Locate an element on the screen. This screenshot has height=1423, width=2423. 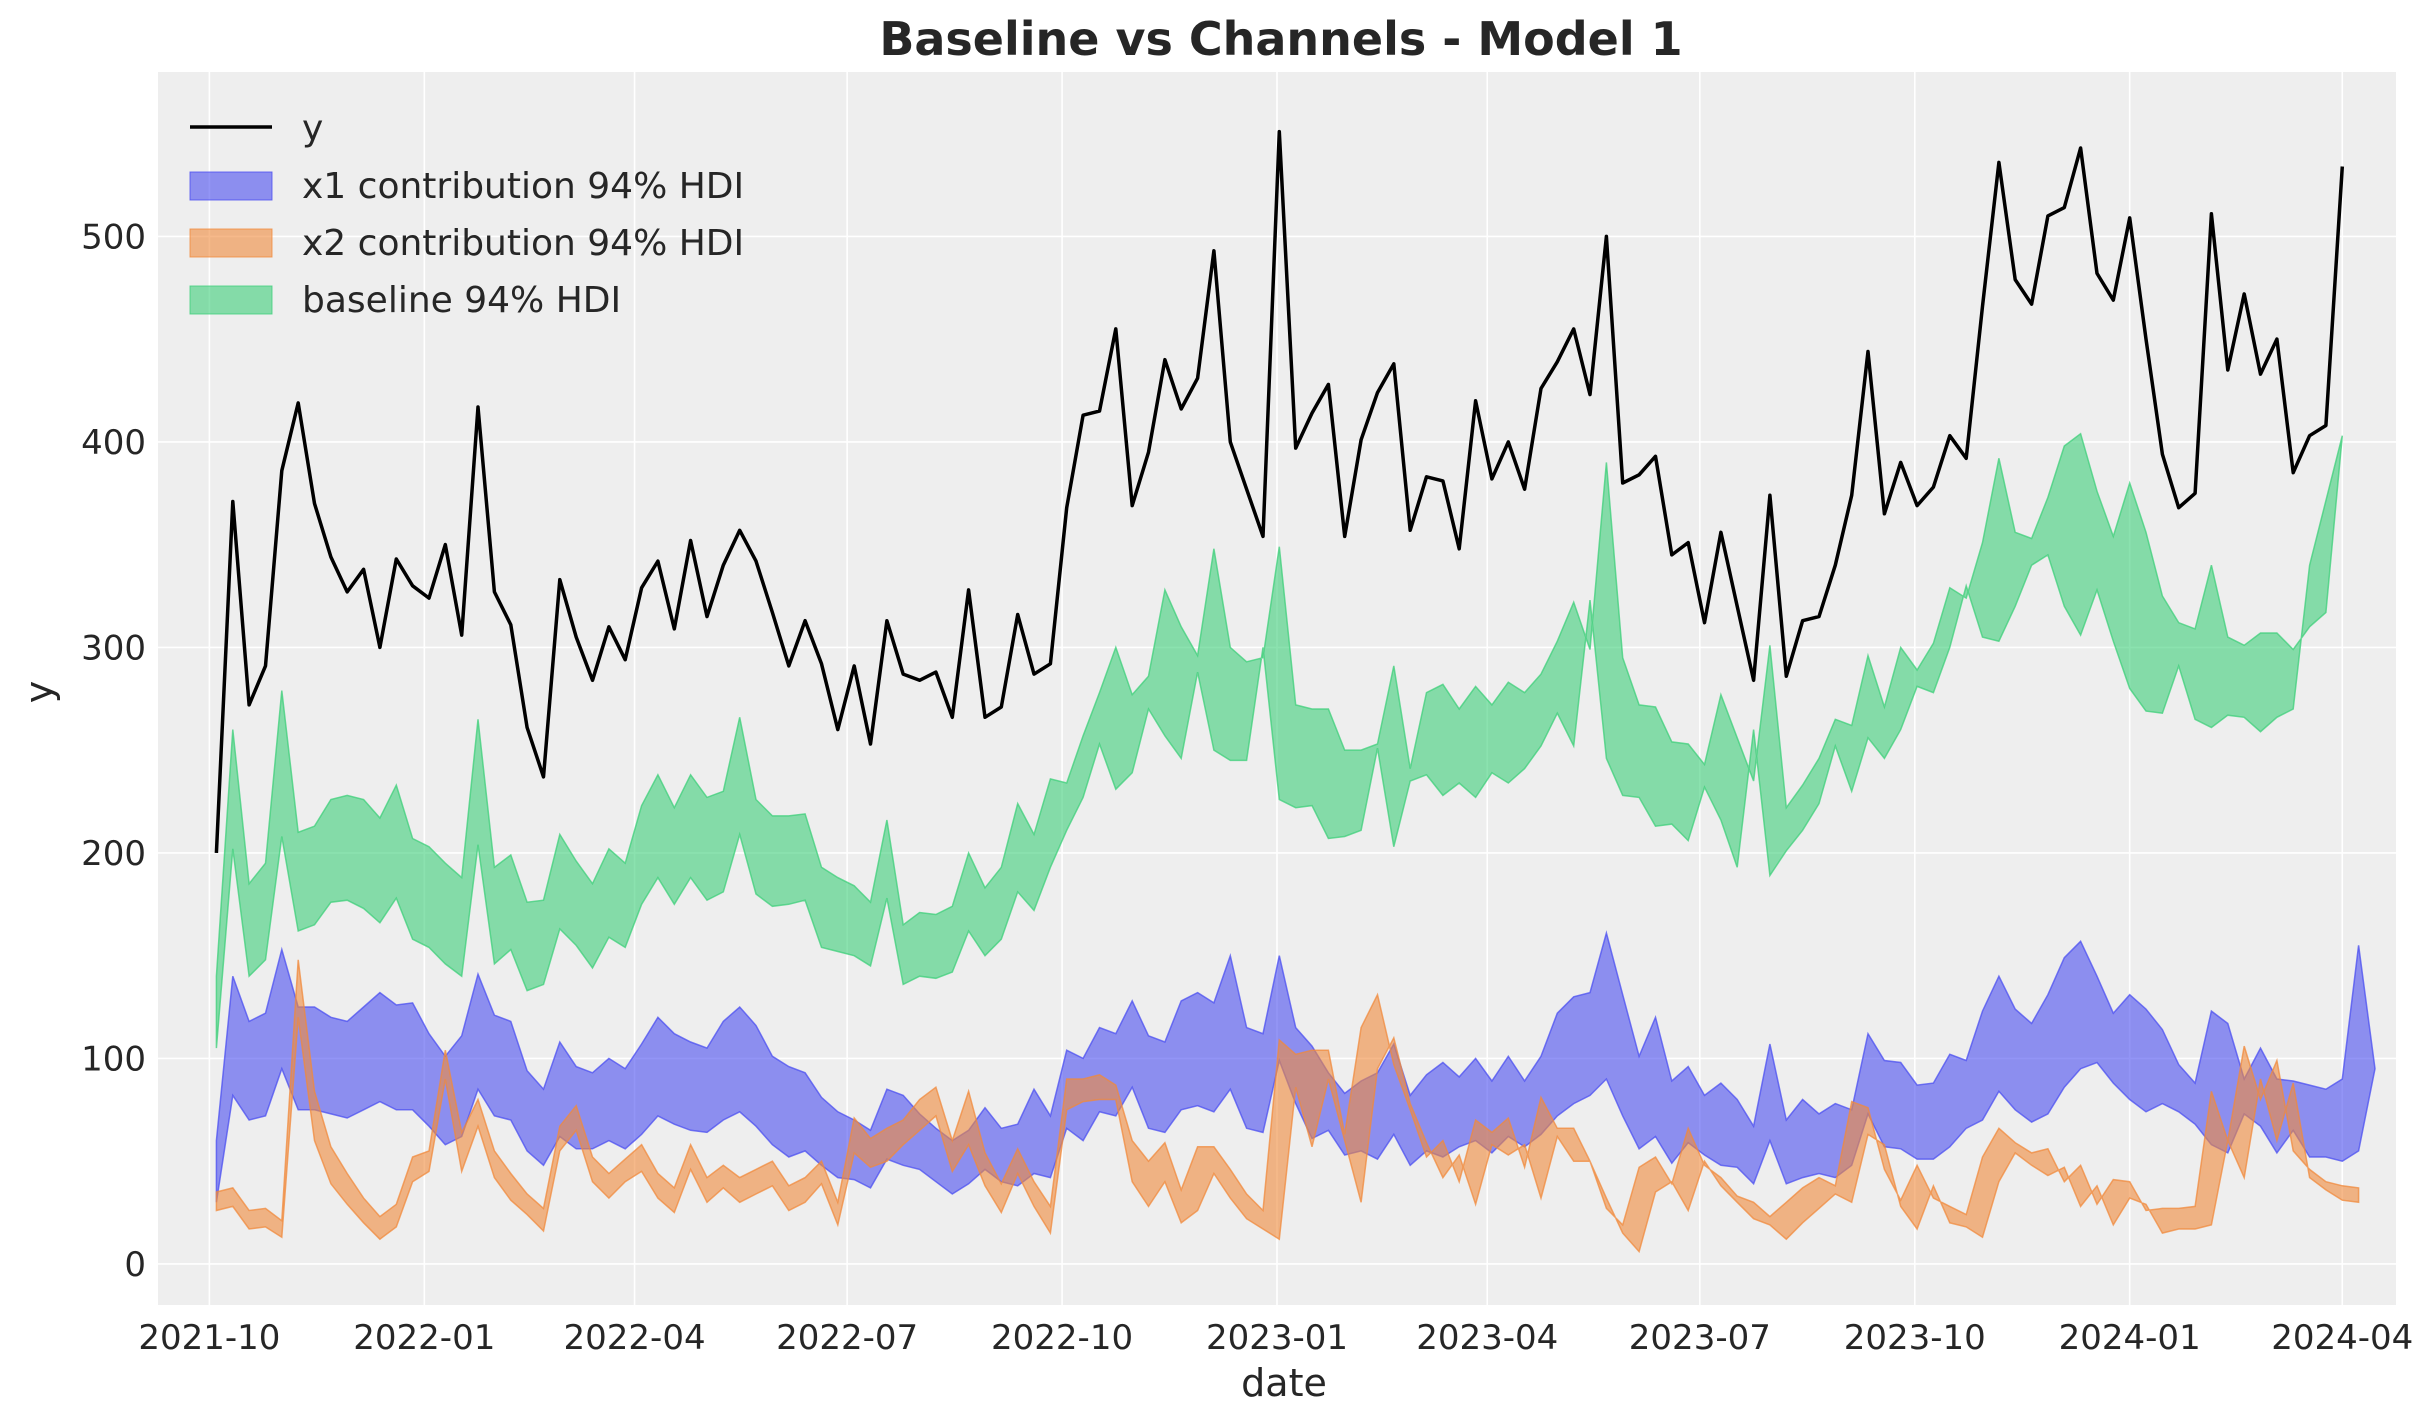
y-axis-label: y is located at coordinates (39, 692).